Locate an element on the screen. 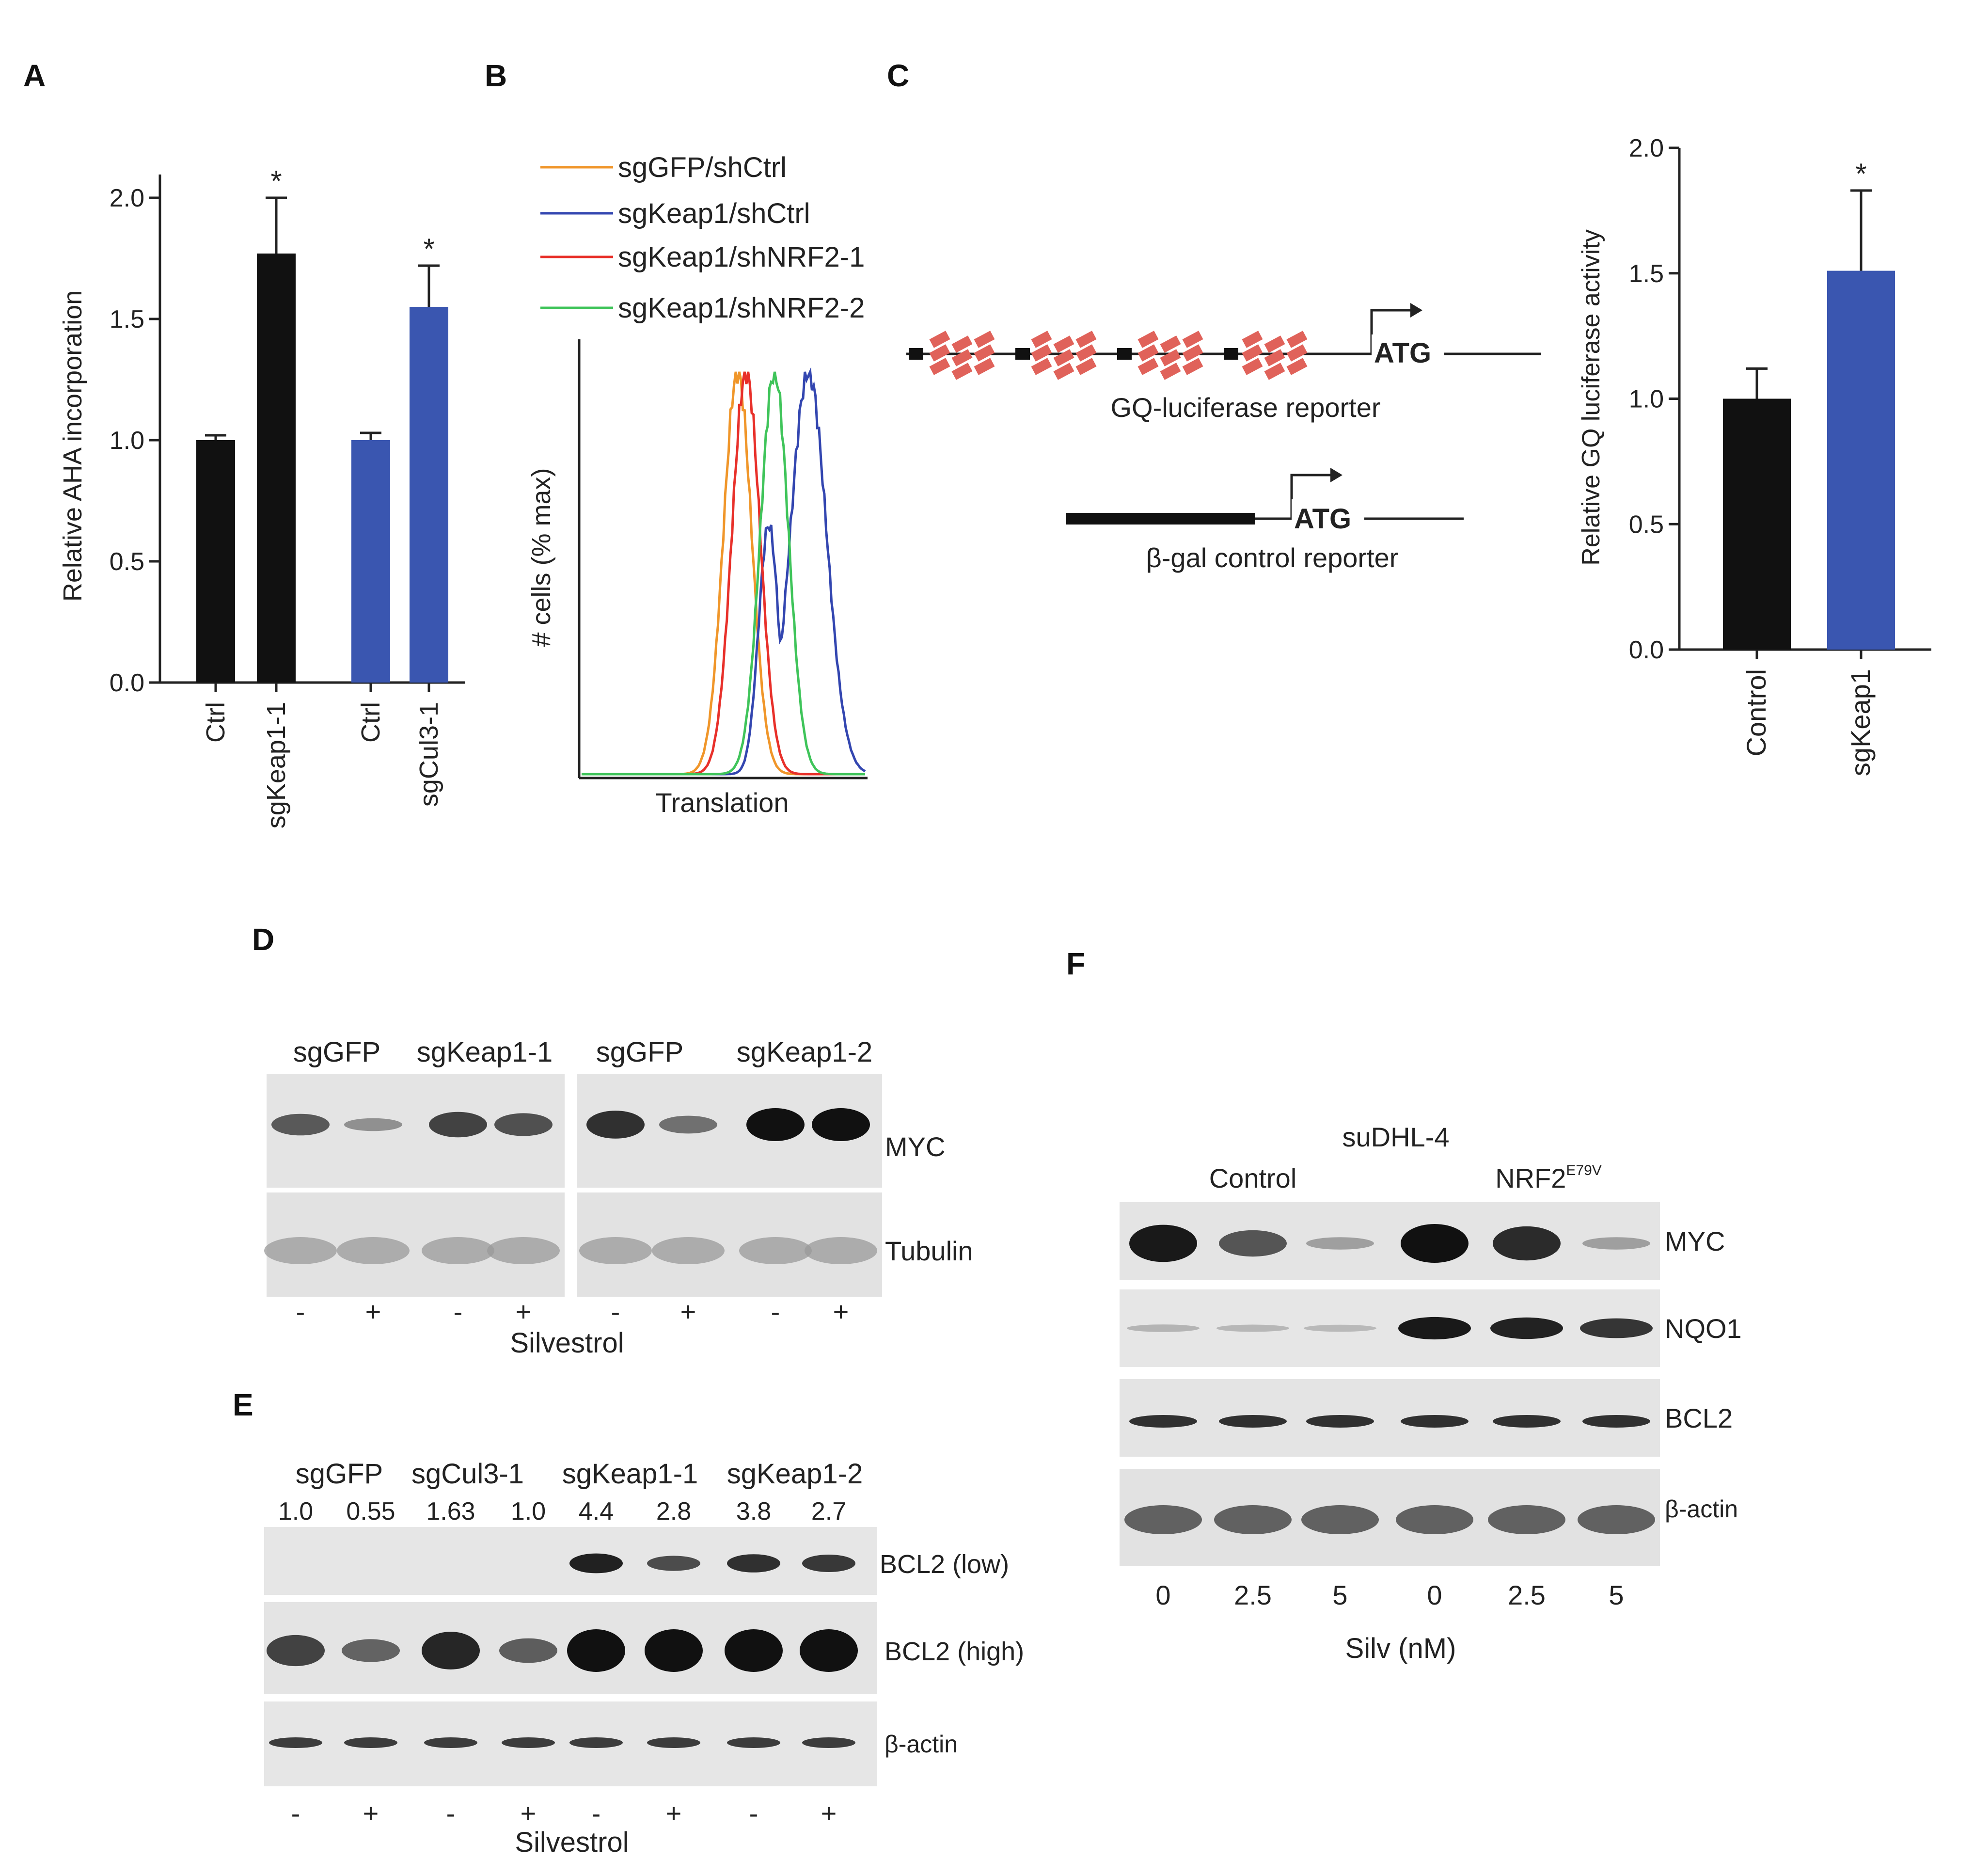 The image size is (1974, 1876). blot-d-group-label: sgKeap1-1 is located at coordinates (485, 1052).